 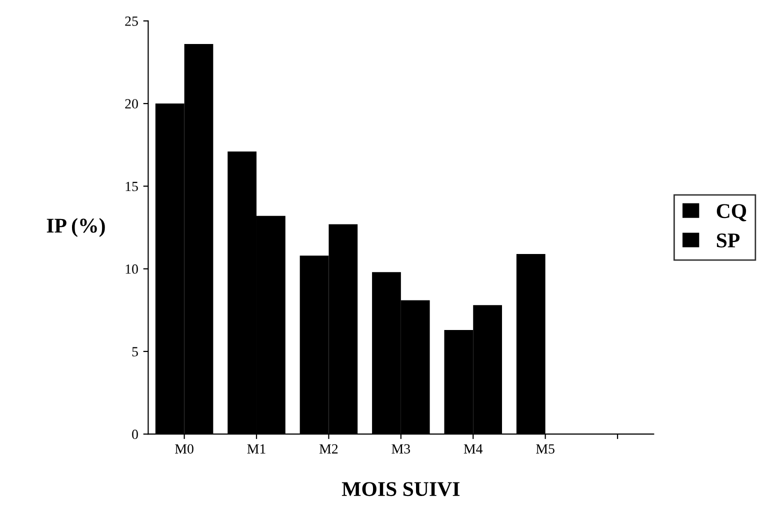 I want to click on y-tick-label: 5, so click(x=135, y=351).